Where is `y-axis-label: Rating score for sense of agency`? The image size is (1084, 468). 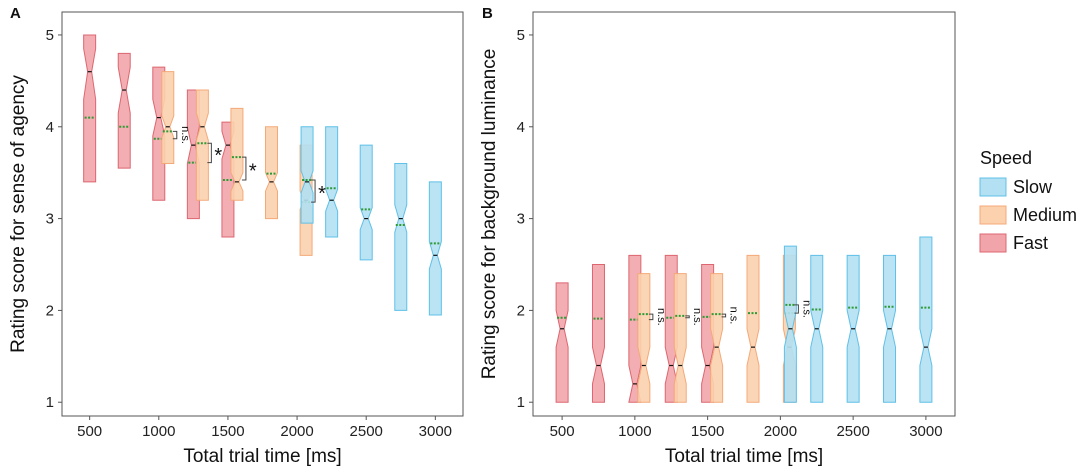 y-axis-label: Rating score for sense of agency is located at coordinates (18, 214).